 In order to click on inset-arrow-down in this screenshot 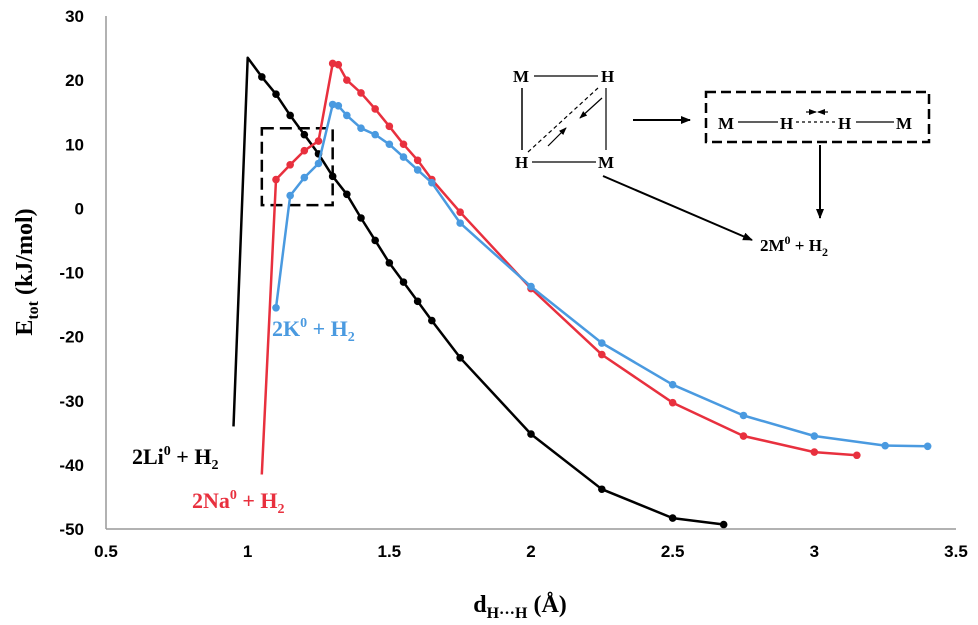, I will do `click(591, 108)`.